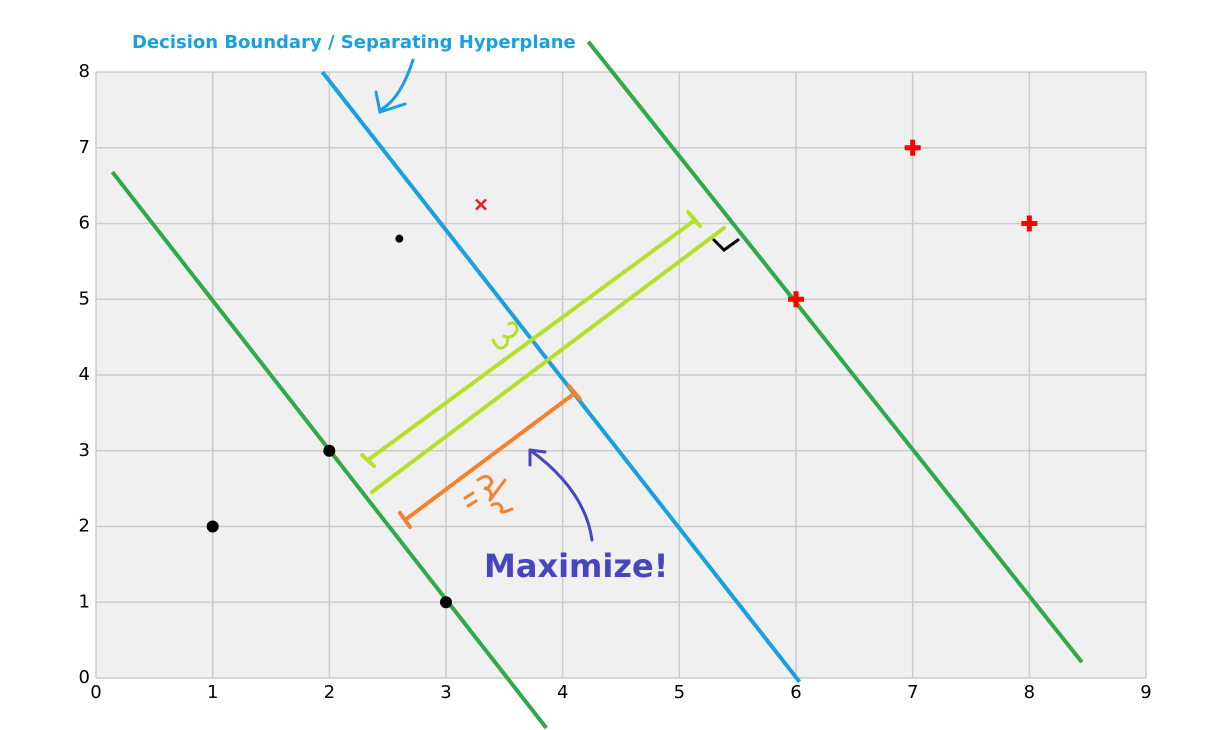 This screenshot has width=1205, height=730. What do you see at coordinates (795, 692) in the screenshot?
I see `x-tick-label: 6` at bounding box center [795, 692].